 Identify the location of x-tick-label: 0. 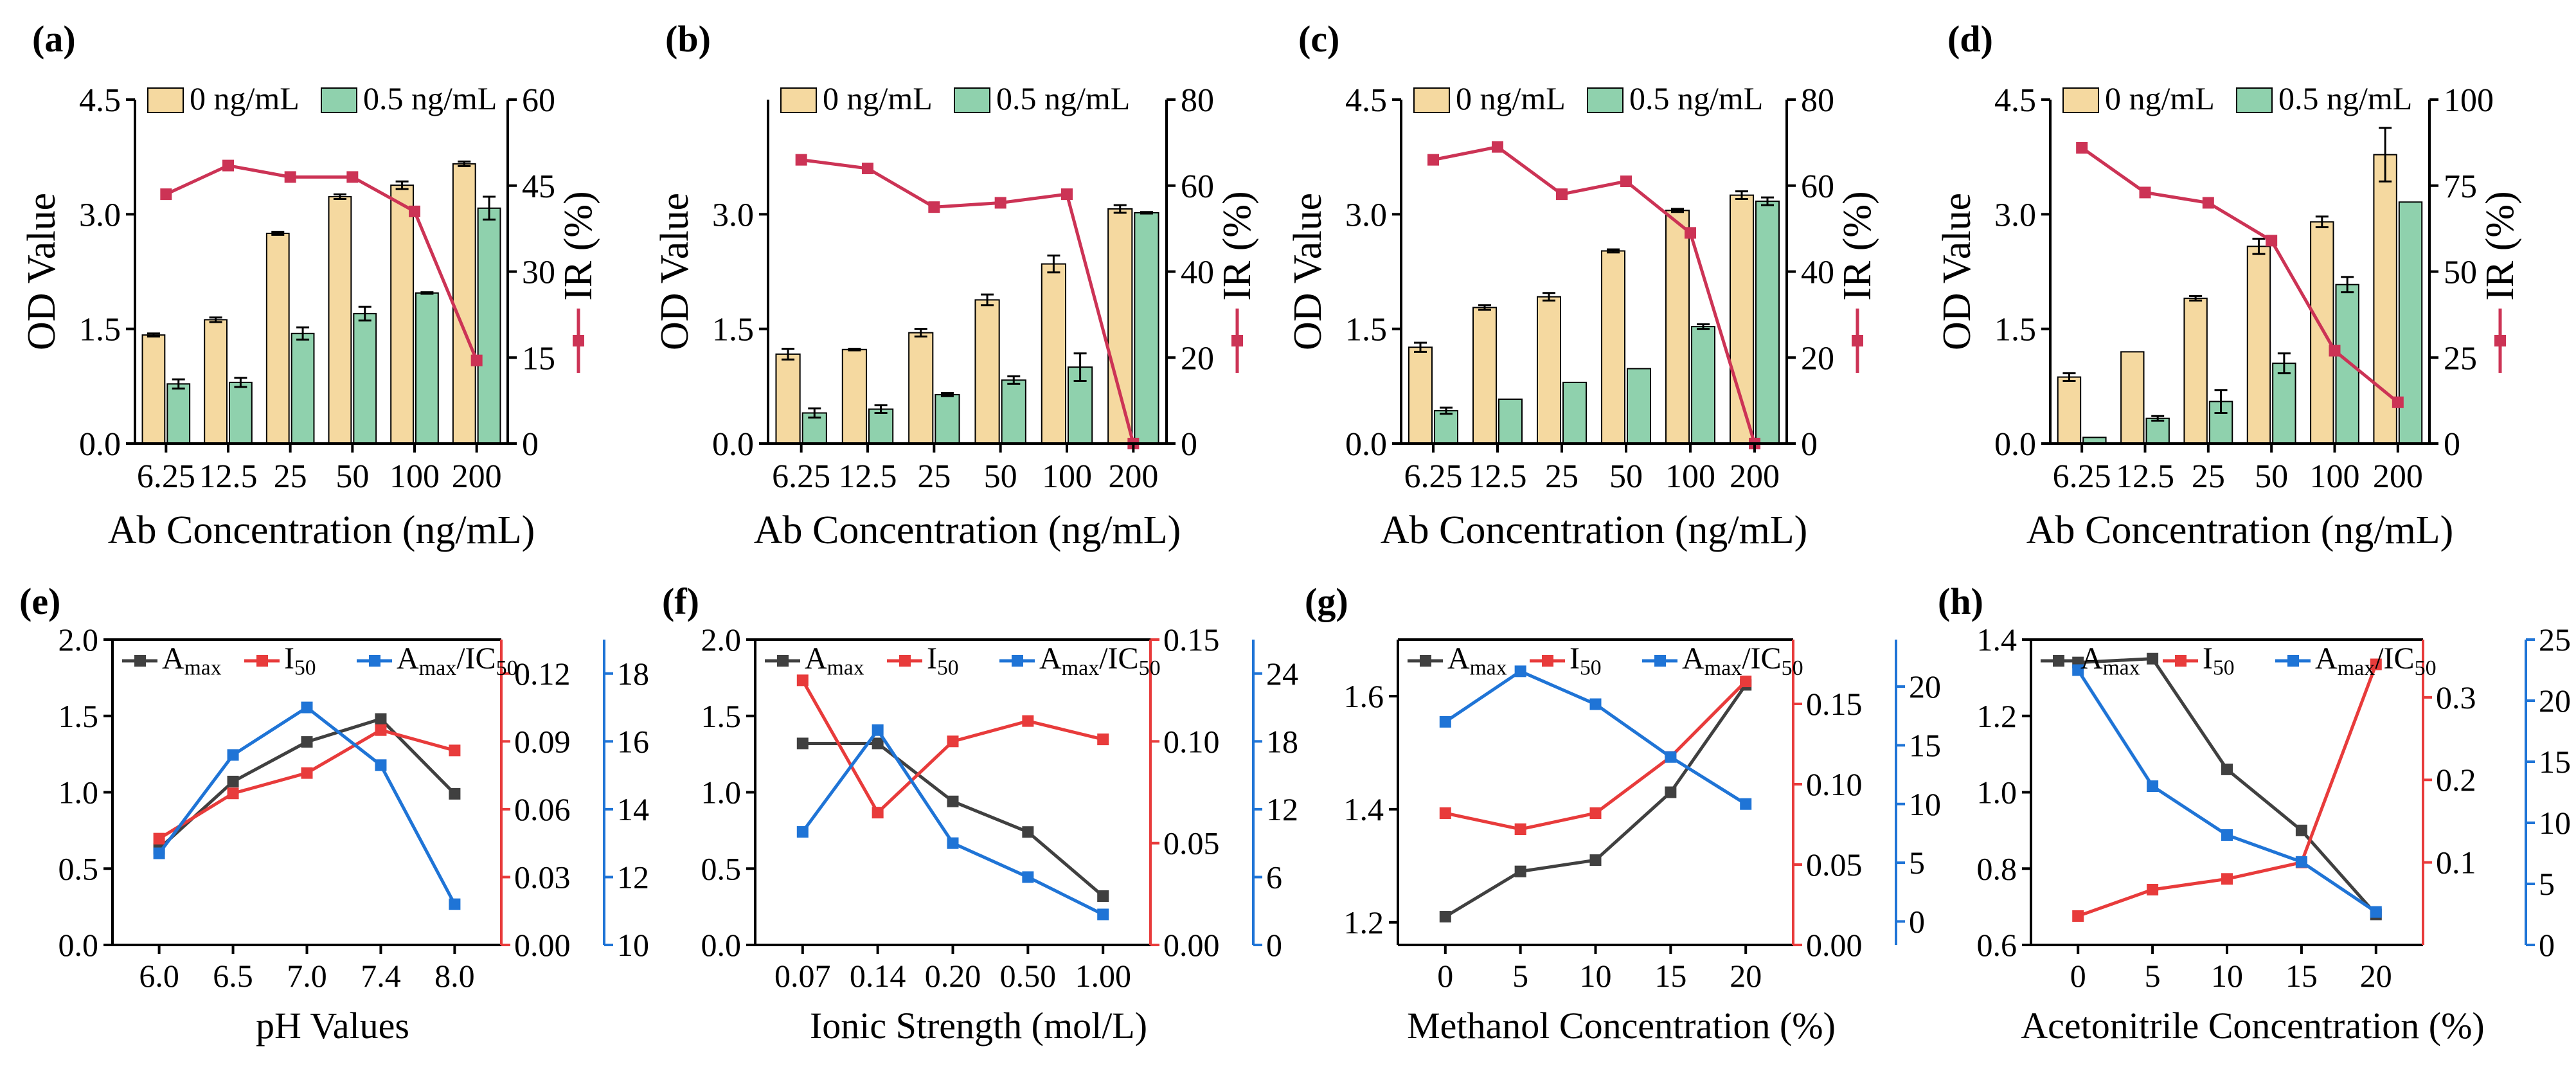
(1445, 976).